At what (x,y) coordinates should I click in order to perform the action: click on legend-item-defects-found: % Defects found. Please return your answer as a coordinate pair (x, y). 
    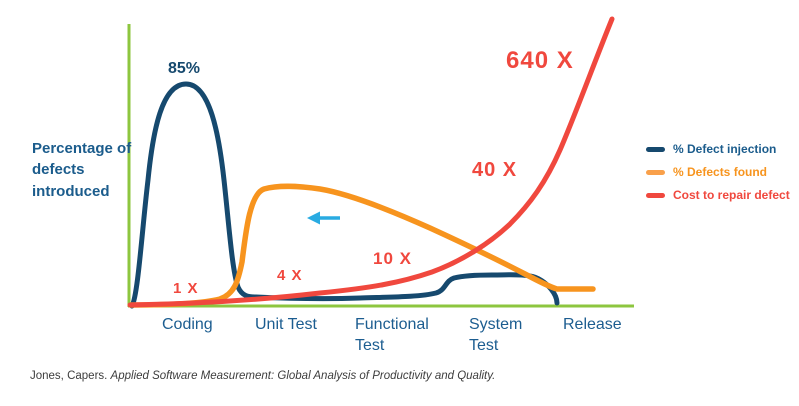
    Looking at the image, I should click on (718, 172).